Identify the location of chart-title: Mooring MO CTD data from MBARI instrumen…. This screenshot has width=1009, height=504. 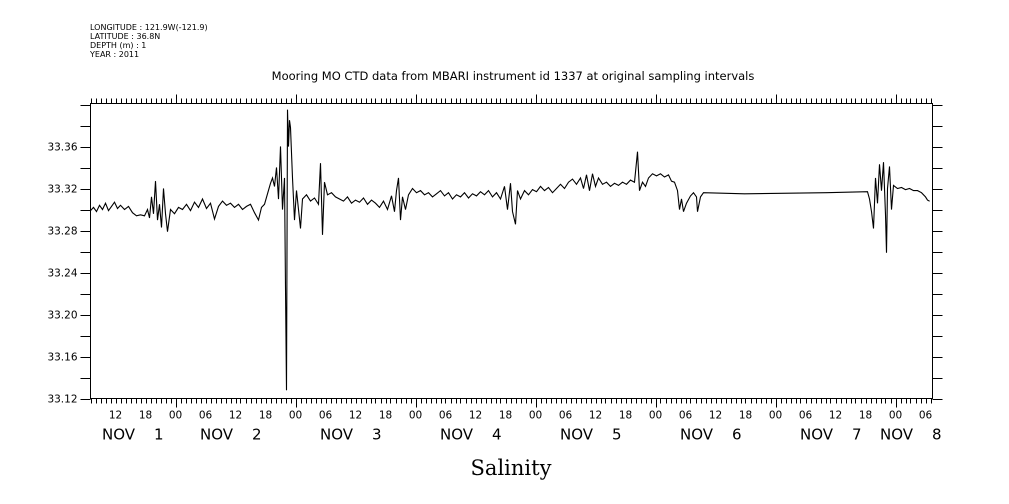
(513, 76).